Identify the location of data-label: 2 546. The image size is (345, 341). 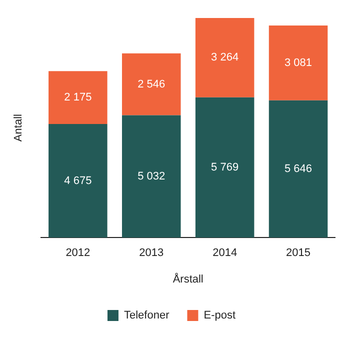
(152, 84).